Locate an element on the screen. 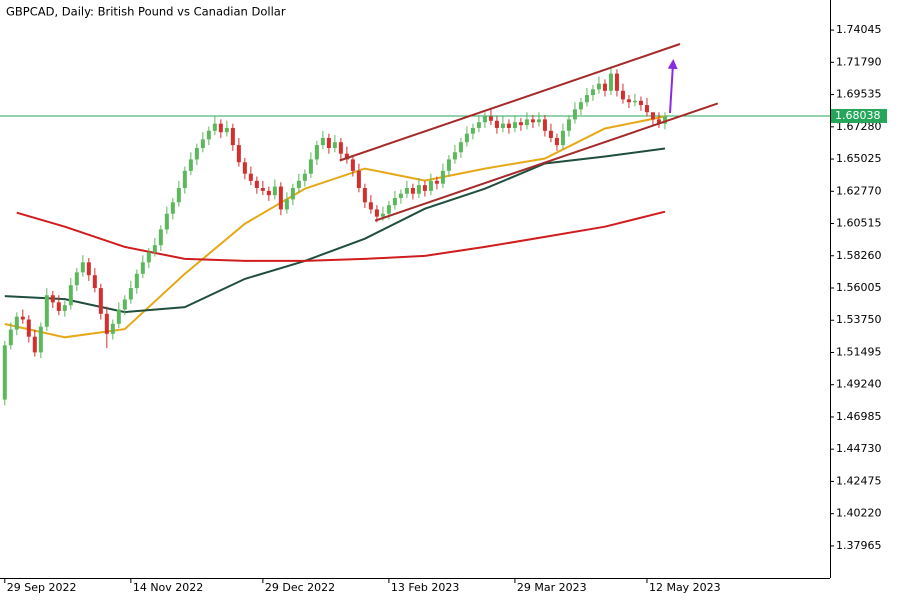 The width and height of the screenshot is (900, 600). y-tick-label: 1.65025 is located at coordinates (859, 158).